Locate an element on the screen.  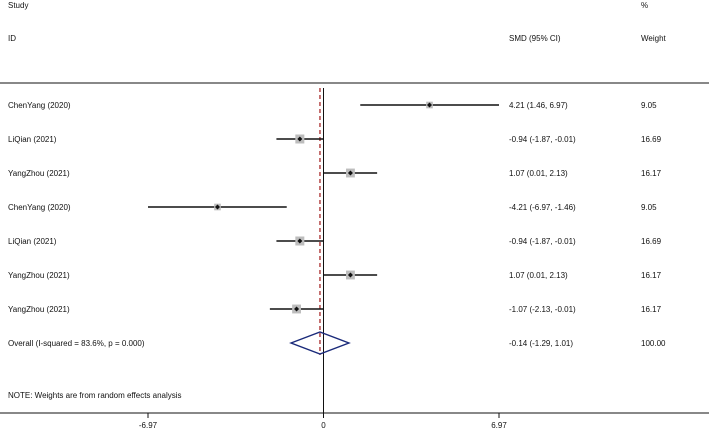
header-id: ID is located at coordinates (12, 38).